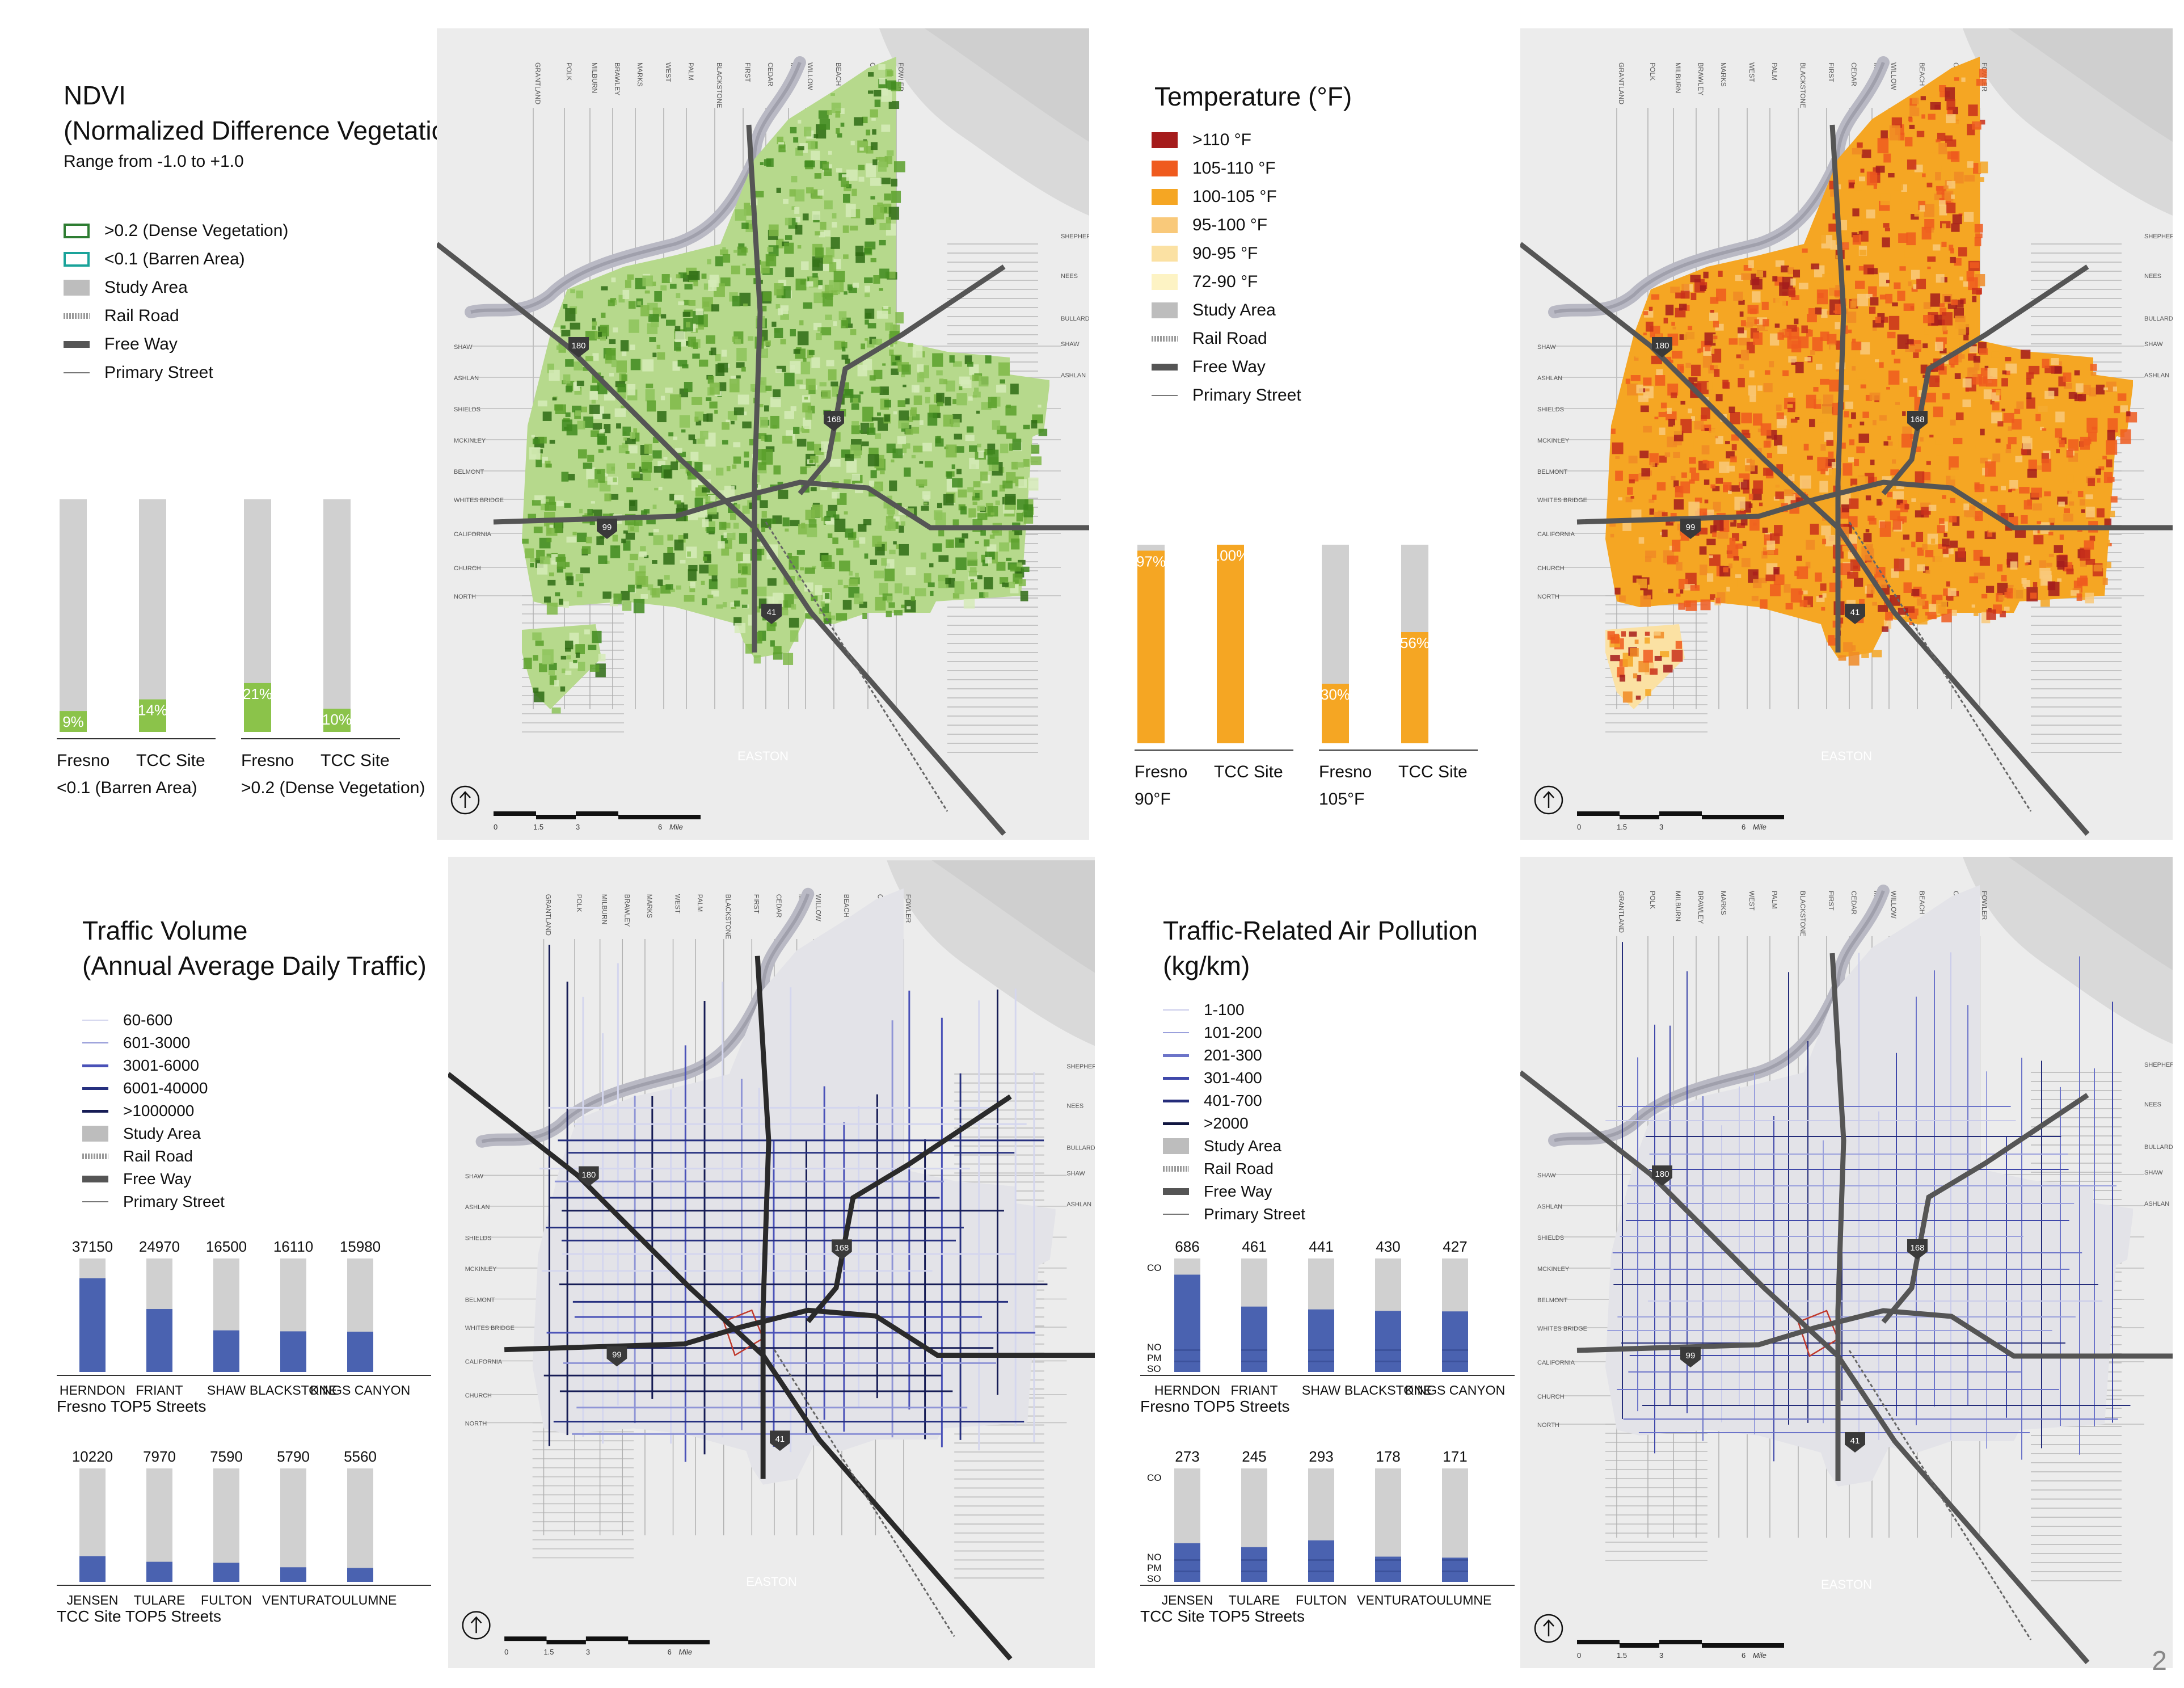 The height and width of the screenshot is (1688, 2184). I want to click on bar-category-label: KINGS CANYON, so click(360, 1390).